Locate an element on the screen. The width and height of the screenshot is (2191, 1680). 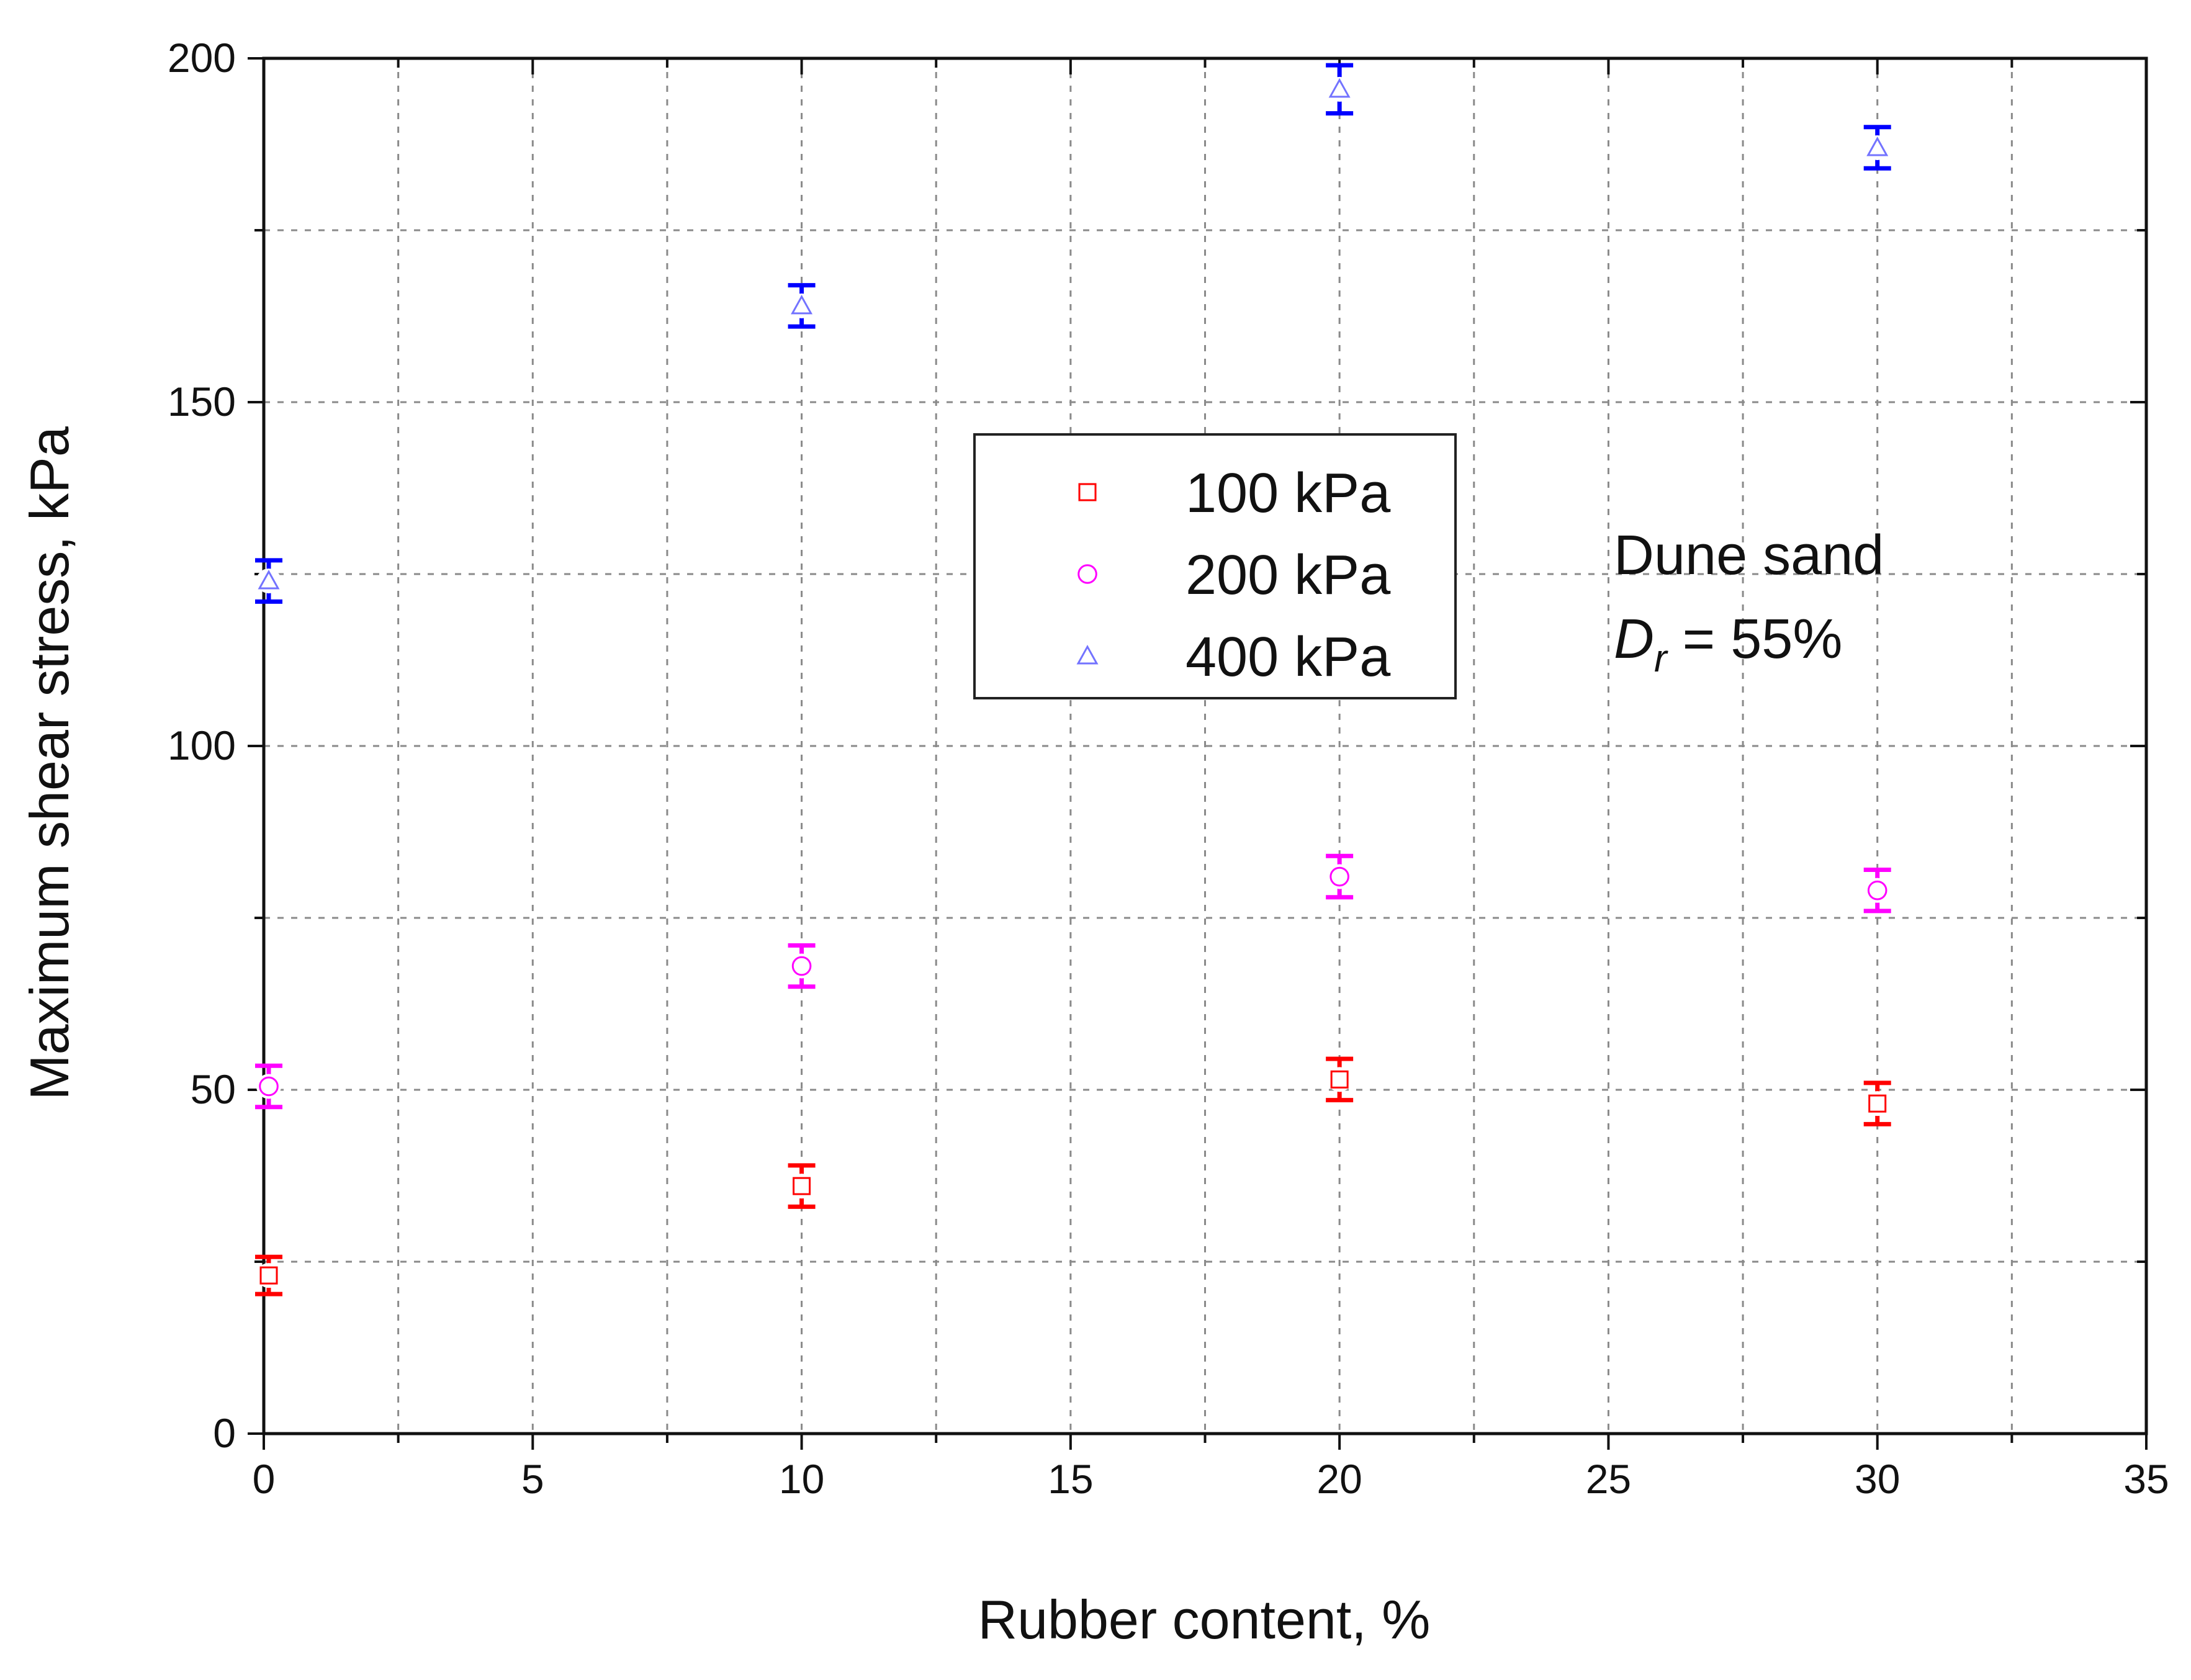
annotation-dr-symbol: D is located at coordinates (1634, 639).